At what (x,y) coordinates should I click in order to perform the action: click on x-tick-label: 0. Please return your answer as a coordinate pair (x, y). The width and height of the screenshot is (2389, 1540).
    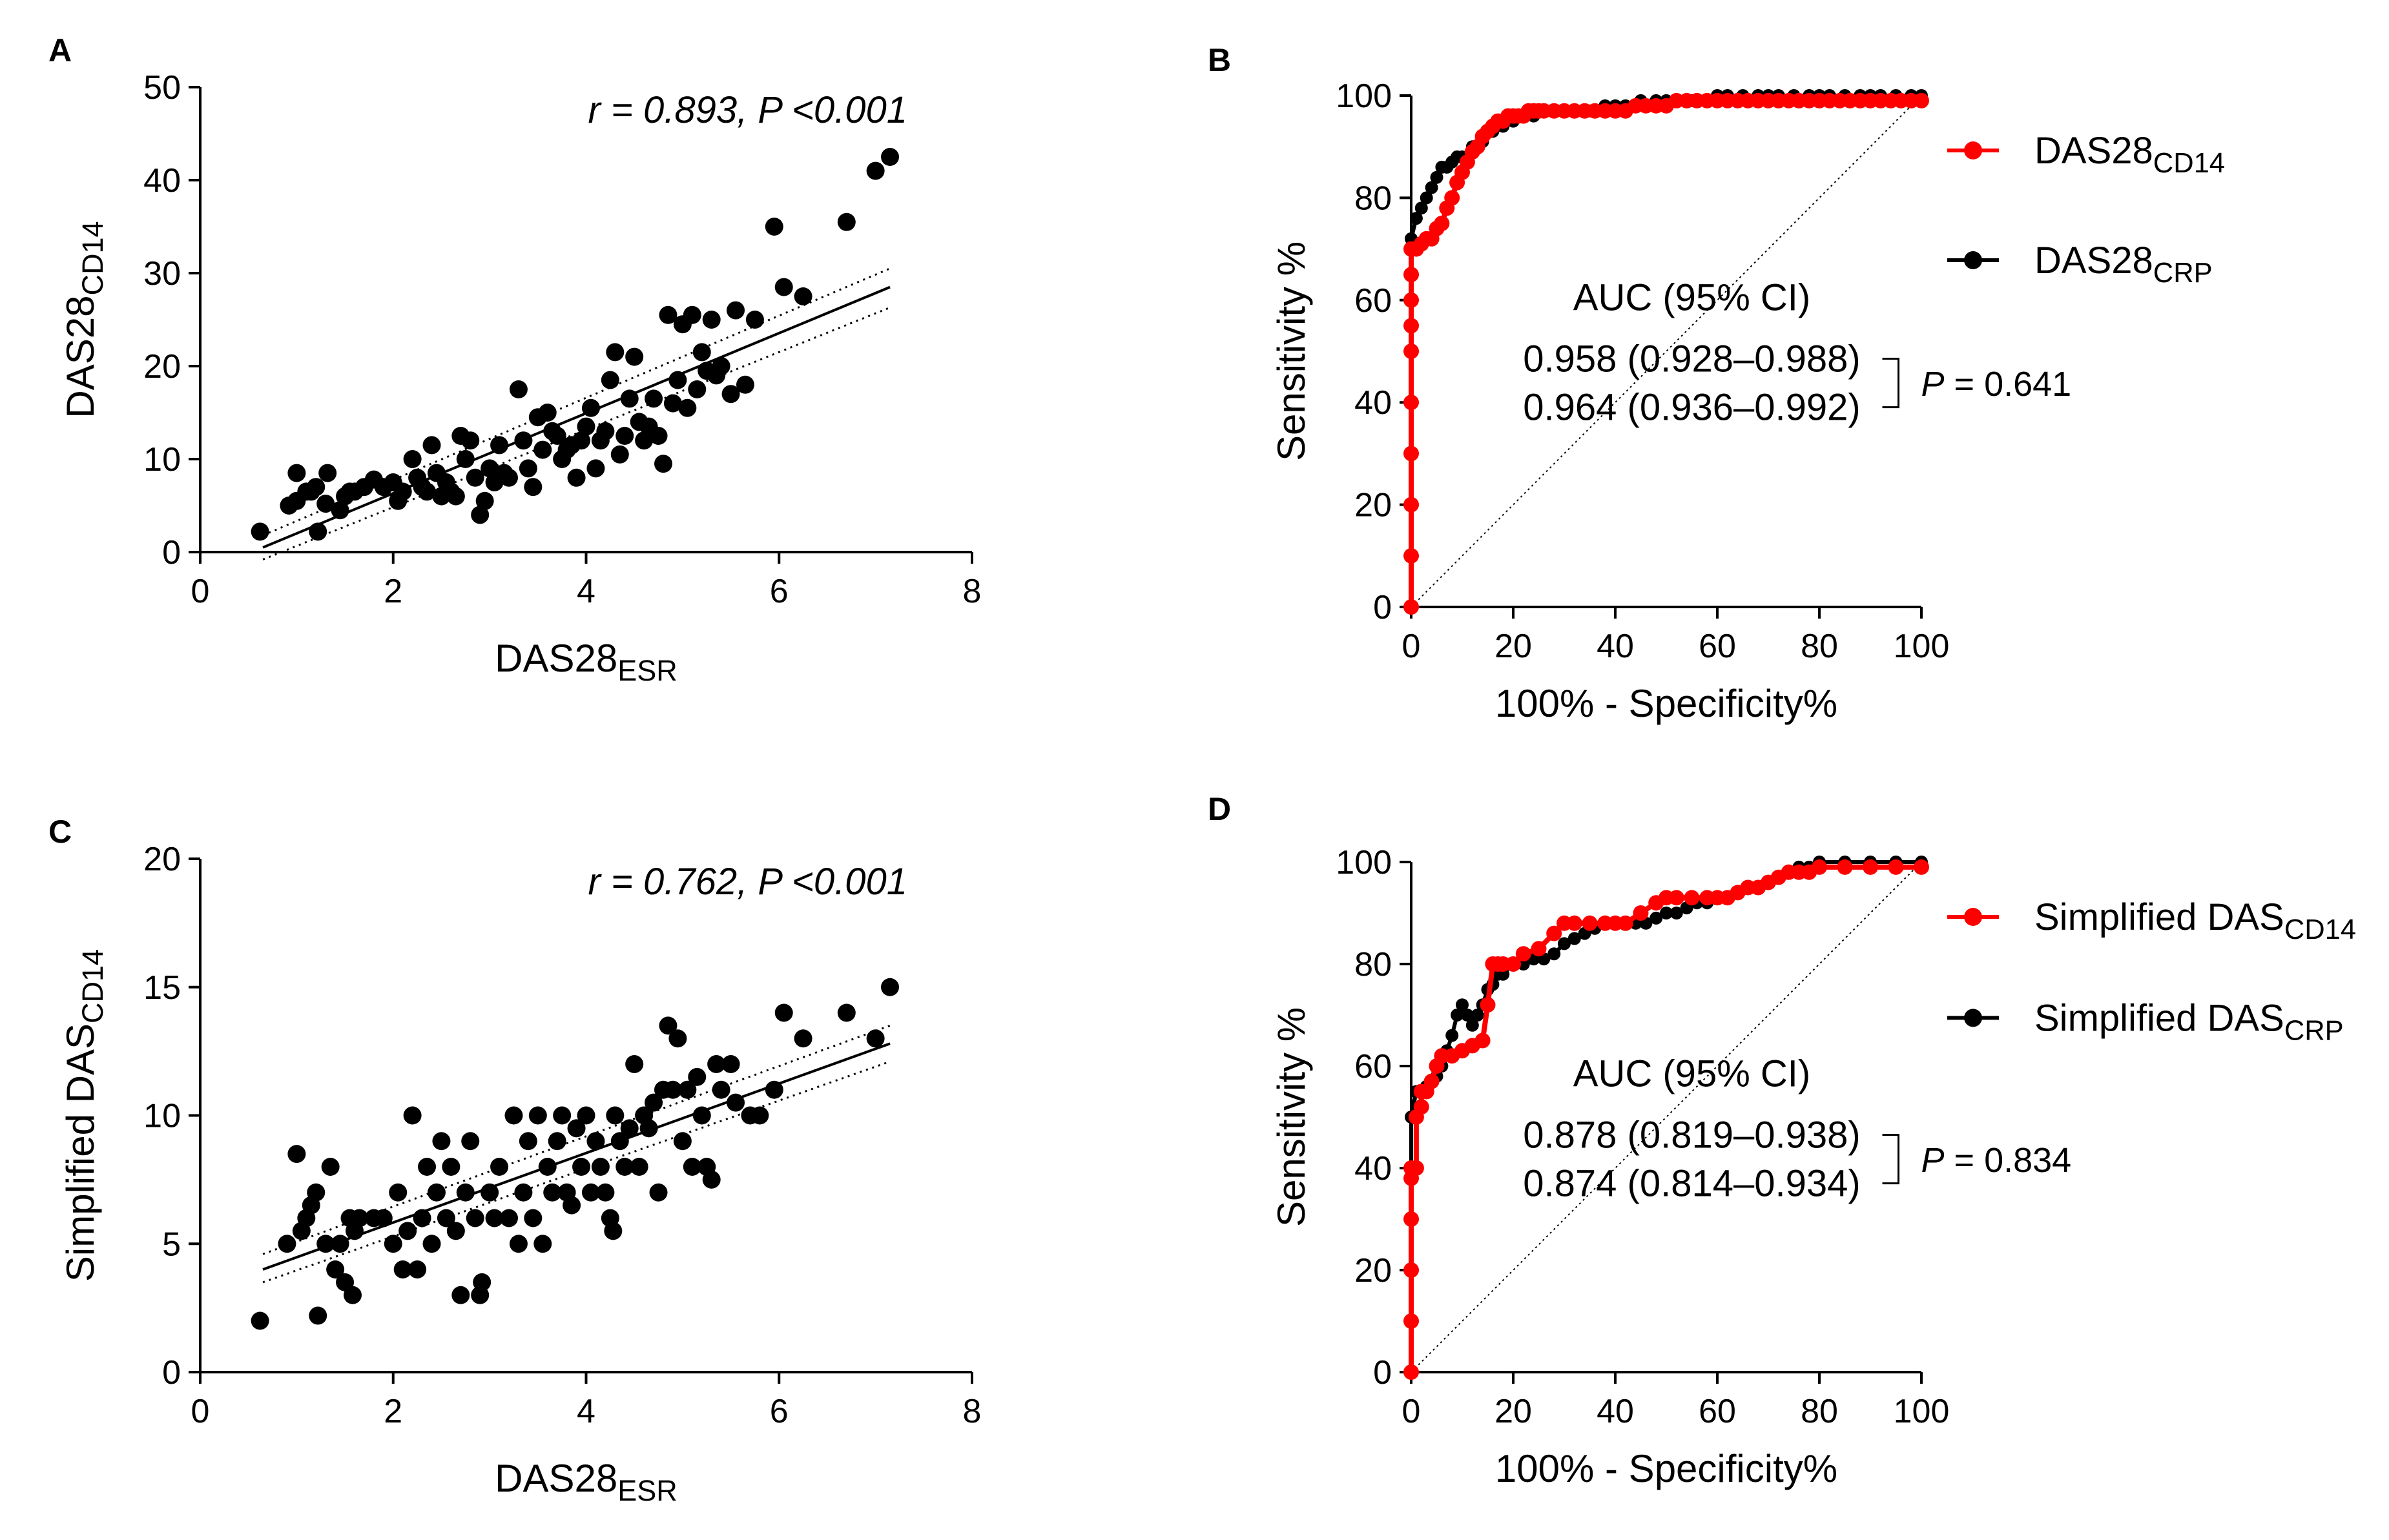
    Looking at the image, I should click on (1411, 1411).